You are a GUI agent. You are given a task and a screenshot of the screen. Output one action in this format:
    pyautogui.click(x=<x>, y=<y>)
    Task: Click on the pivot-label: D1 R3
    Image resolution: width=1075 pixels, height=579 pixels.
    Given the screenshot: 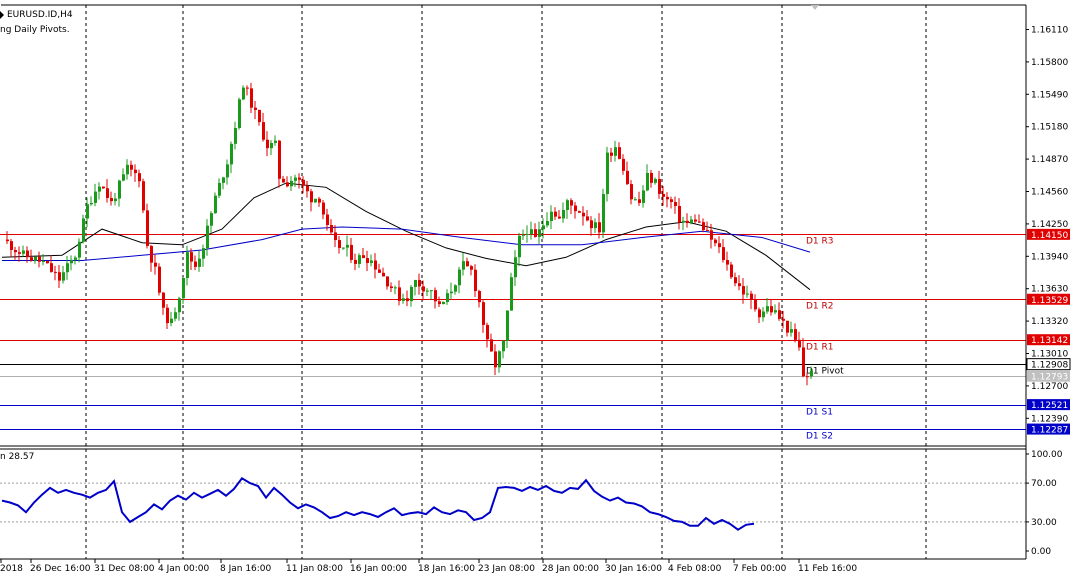 What is the action you would take?
    pyautogui.click(x=820, y=242)
    